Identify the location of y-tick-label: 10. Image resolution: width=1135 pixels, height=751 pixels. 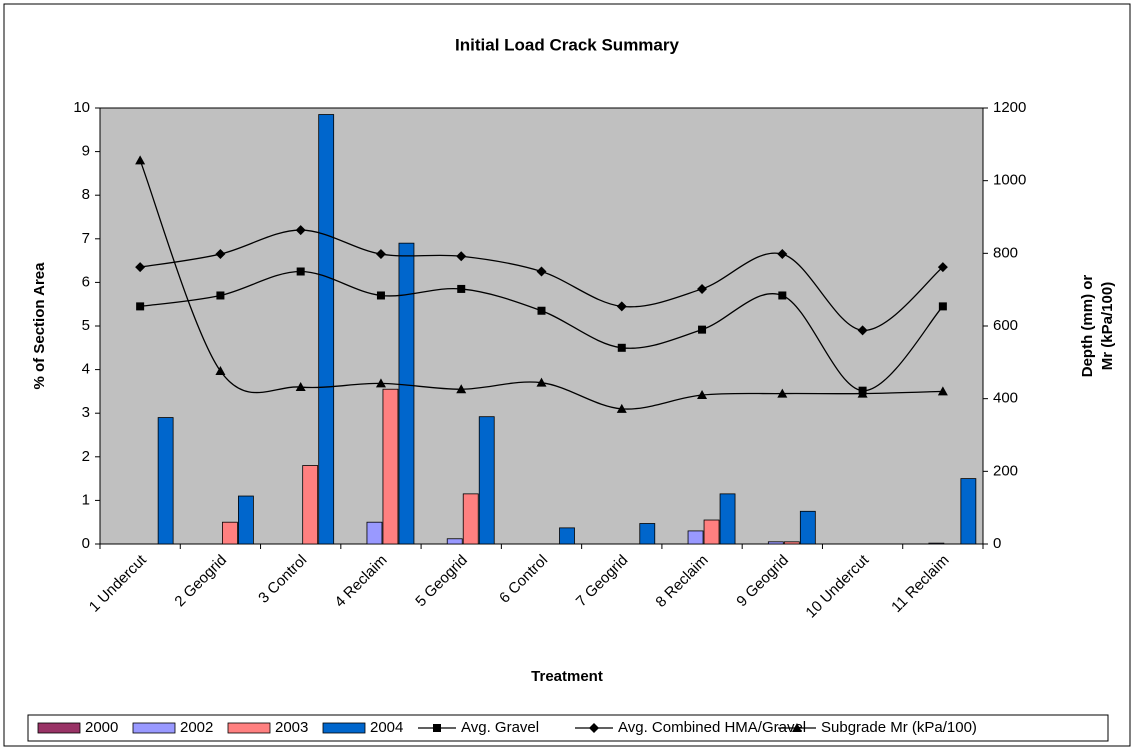
(81, 107).